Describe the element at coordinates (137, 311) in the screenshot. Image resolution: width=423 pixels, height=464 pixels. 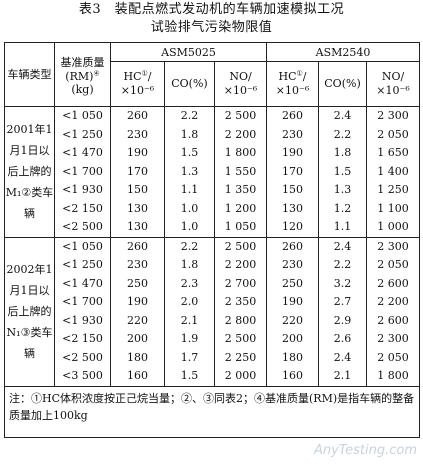
I see `group-n1-hc-5025: 260 230 250 190 220 200 180 160` at that location.